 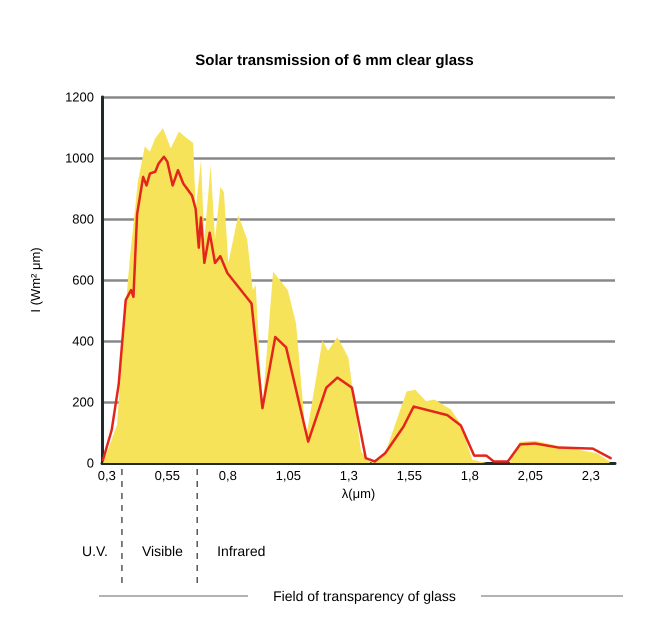 What do you see at coordinates (349, 475) in the screenshot?
I see `x-tick-label: 1,3` at bounding box center [349, 475].